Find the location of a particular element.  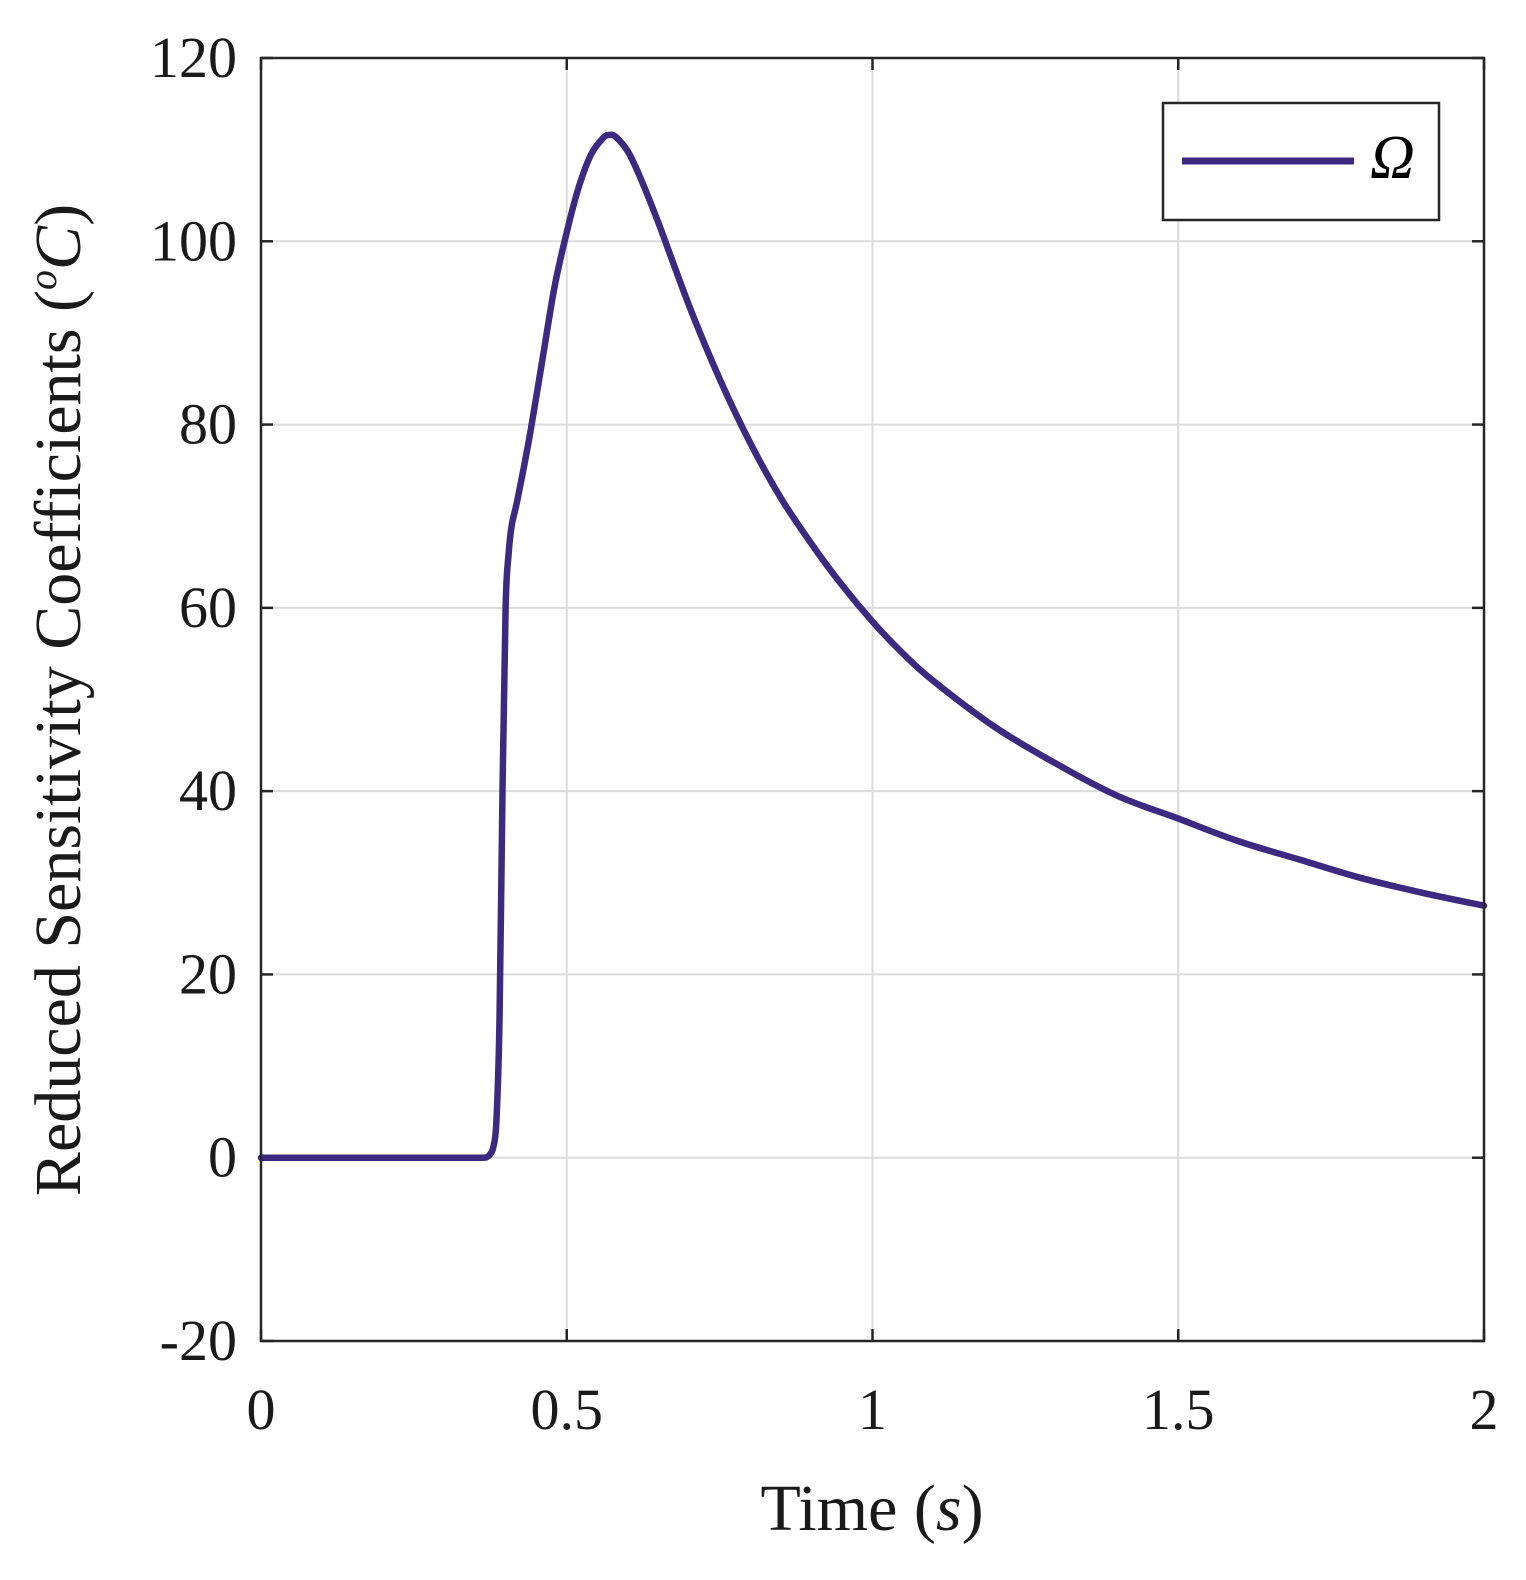

x-tick-label: 1.5 is located at coordinates (1178, 1409).